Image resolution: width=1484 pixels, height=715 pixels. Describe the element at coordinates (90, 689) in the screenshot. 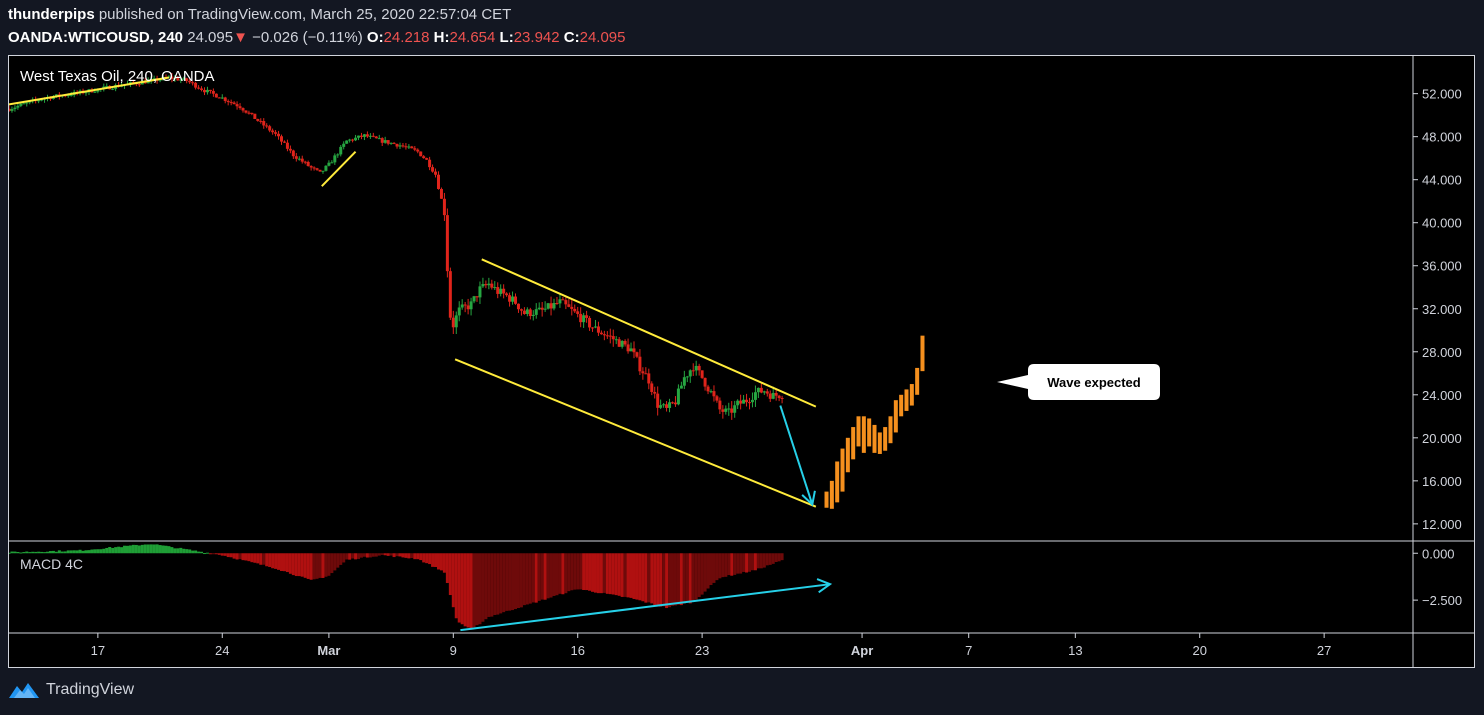

I see `brand-name: TradingView` at that location.